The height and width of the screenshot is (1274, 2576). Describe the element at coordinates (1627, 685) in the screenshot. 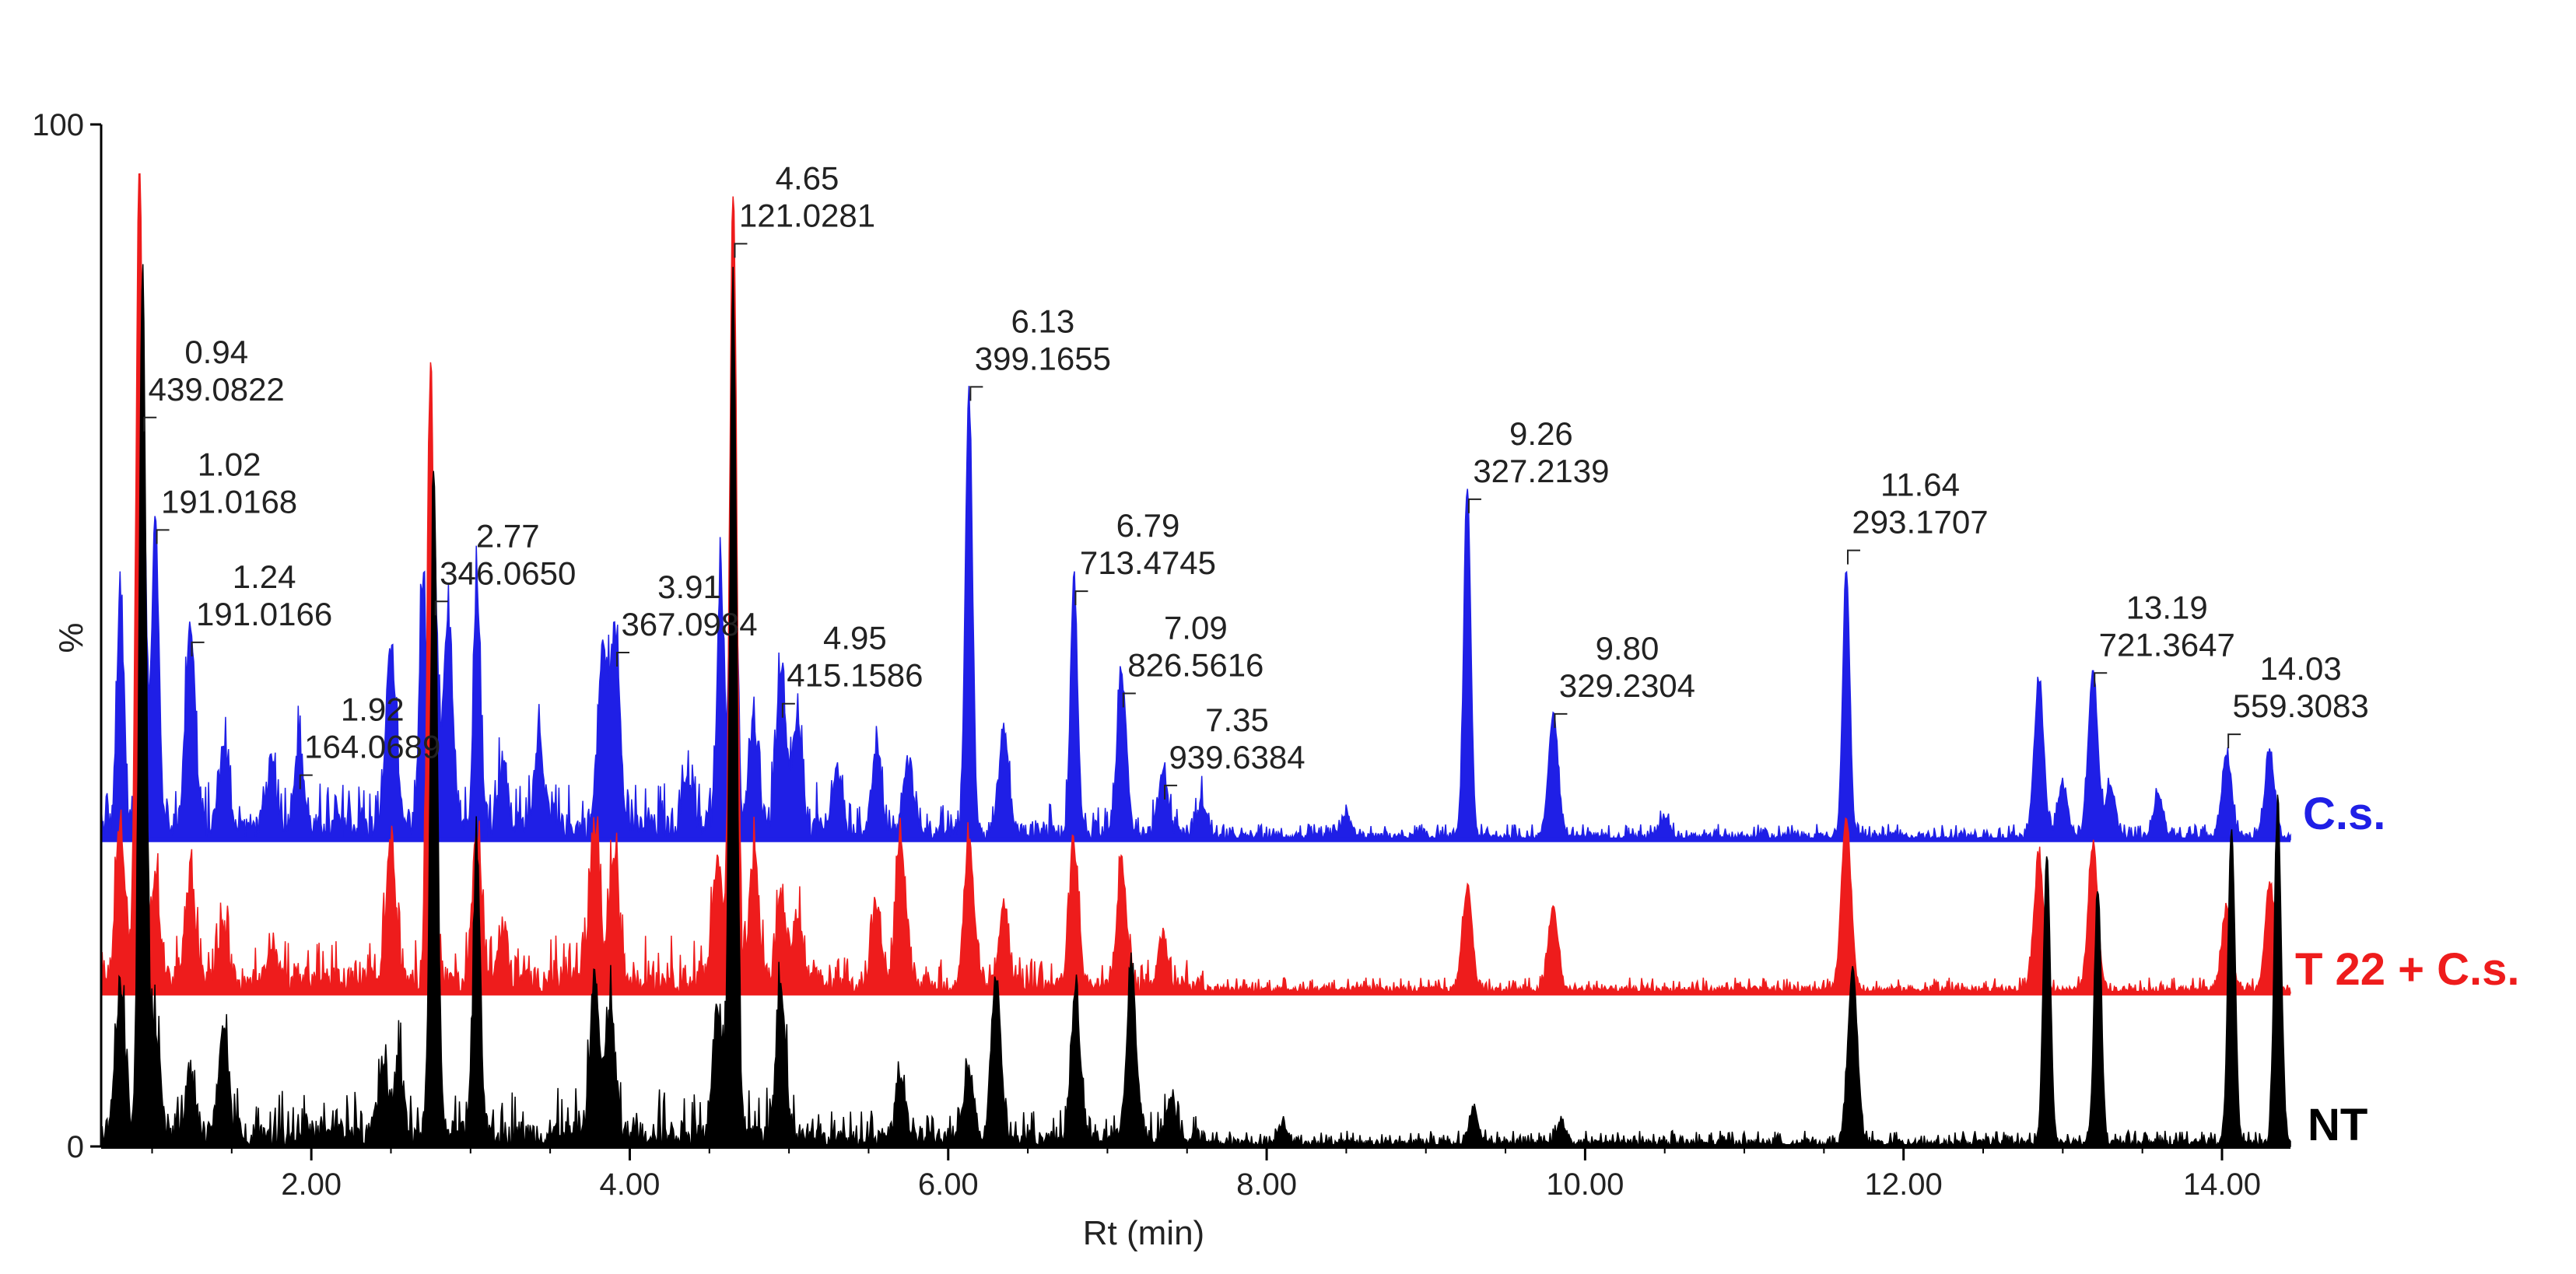

I see `annotation-mz: 329.2304` at that location.